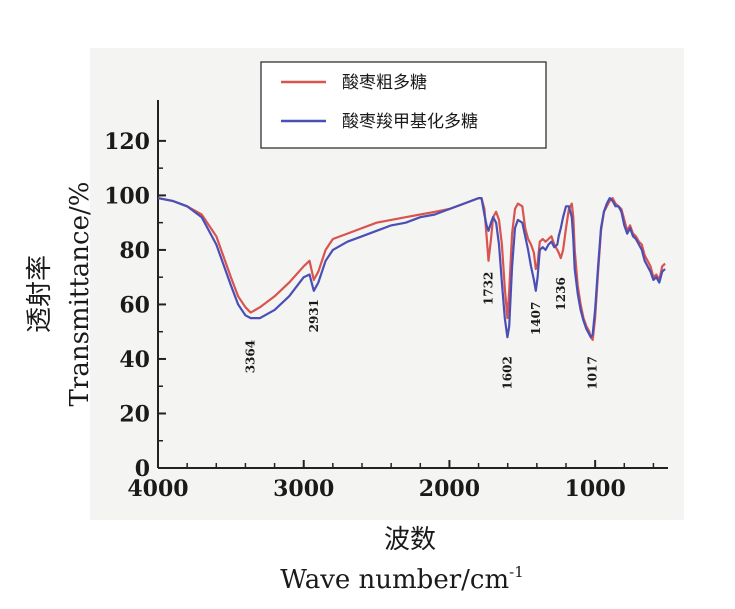 The image size is (735, 609). I want to click on legend-box, so click(403, 105).